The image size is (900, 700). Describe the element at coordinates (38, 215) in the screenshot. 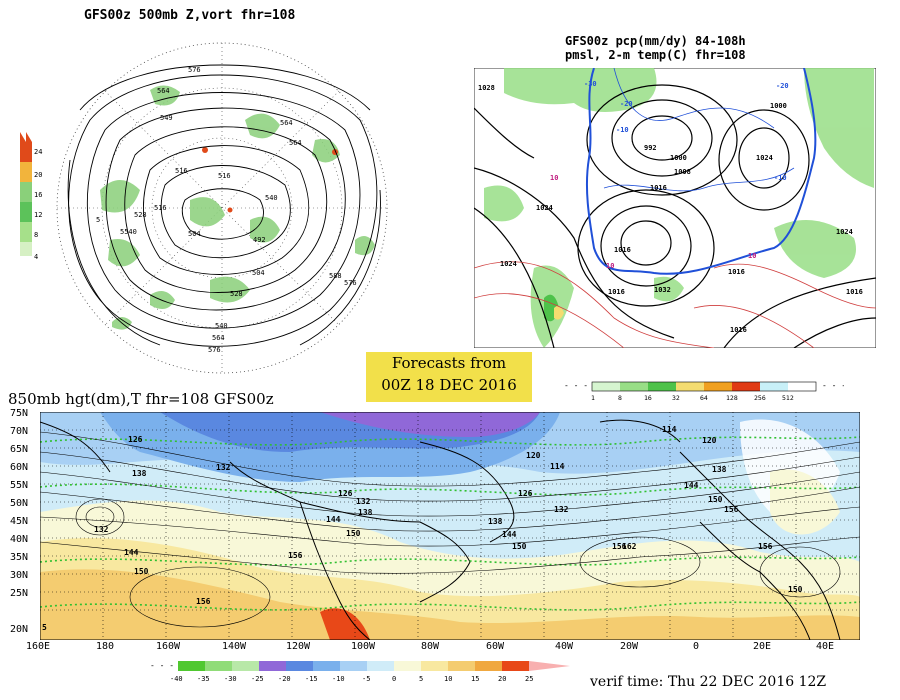

I see `vort-scale-label: 12` at that location.